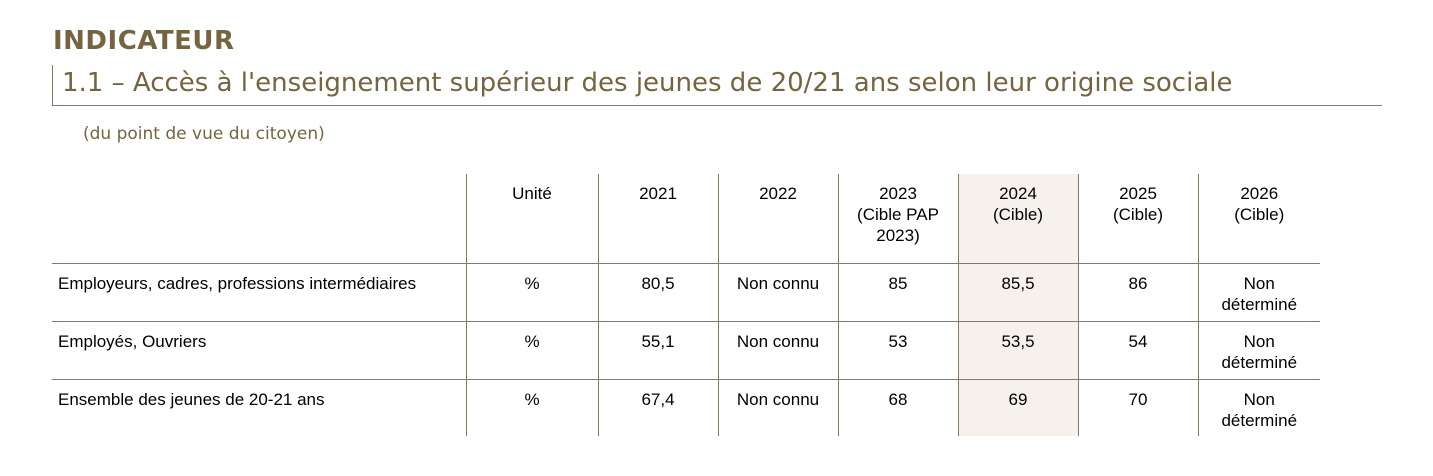 This screenshot has width=1433, height=476. What do you see at coordinates (191, 399) in the screenshot?
I see `cell-text-line: Ensemble des jeunes de 20-21 ans` at bounding box center [191, 399].